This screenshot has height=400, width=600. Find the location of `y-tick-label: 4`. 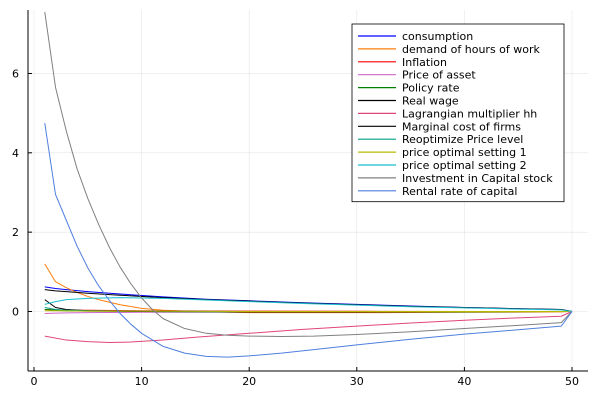

y-tick-label: 4 is located at coordinates (15, 153).